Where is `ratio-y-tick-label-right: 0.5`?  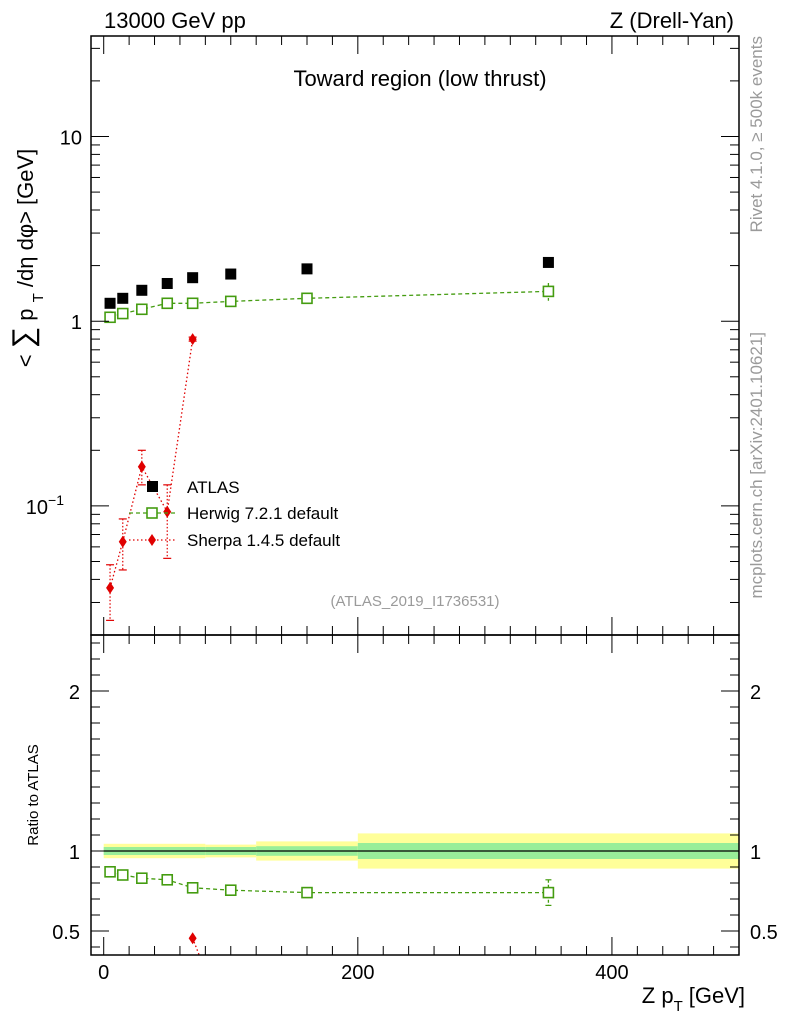 ratio-y-tick-label-right: 0.5 is located at coordinates (764, 933).